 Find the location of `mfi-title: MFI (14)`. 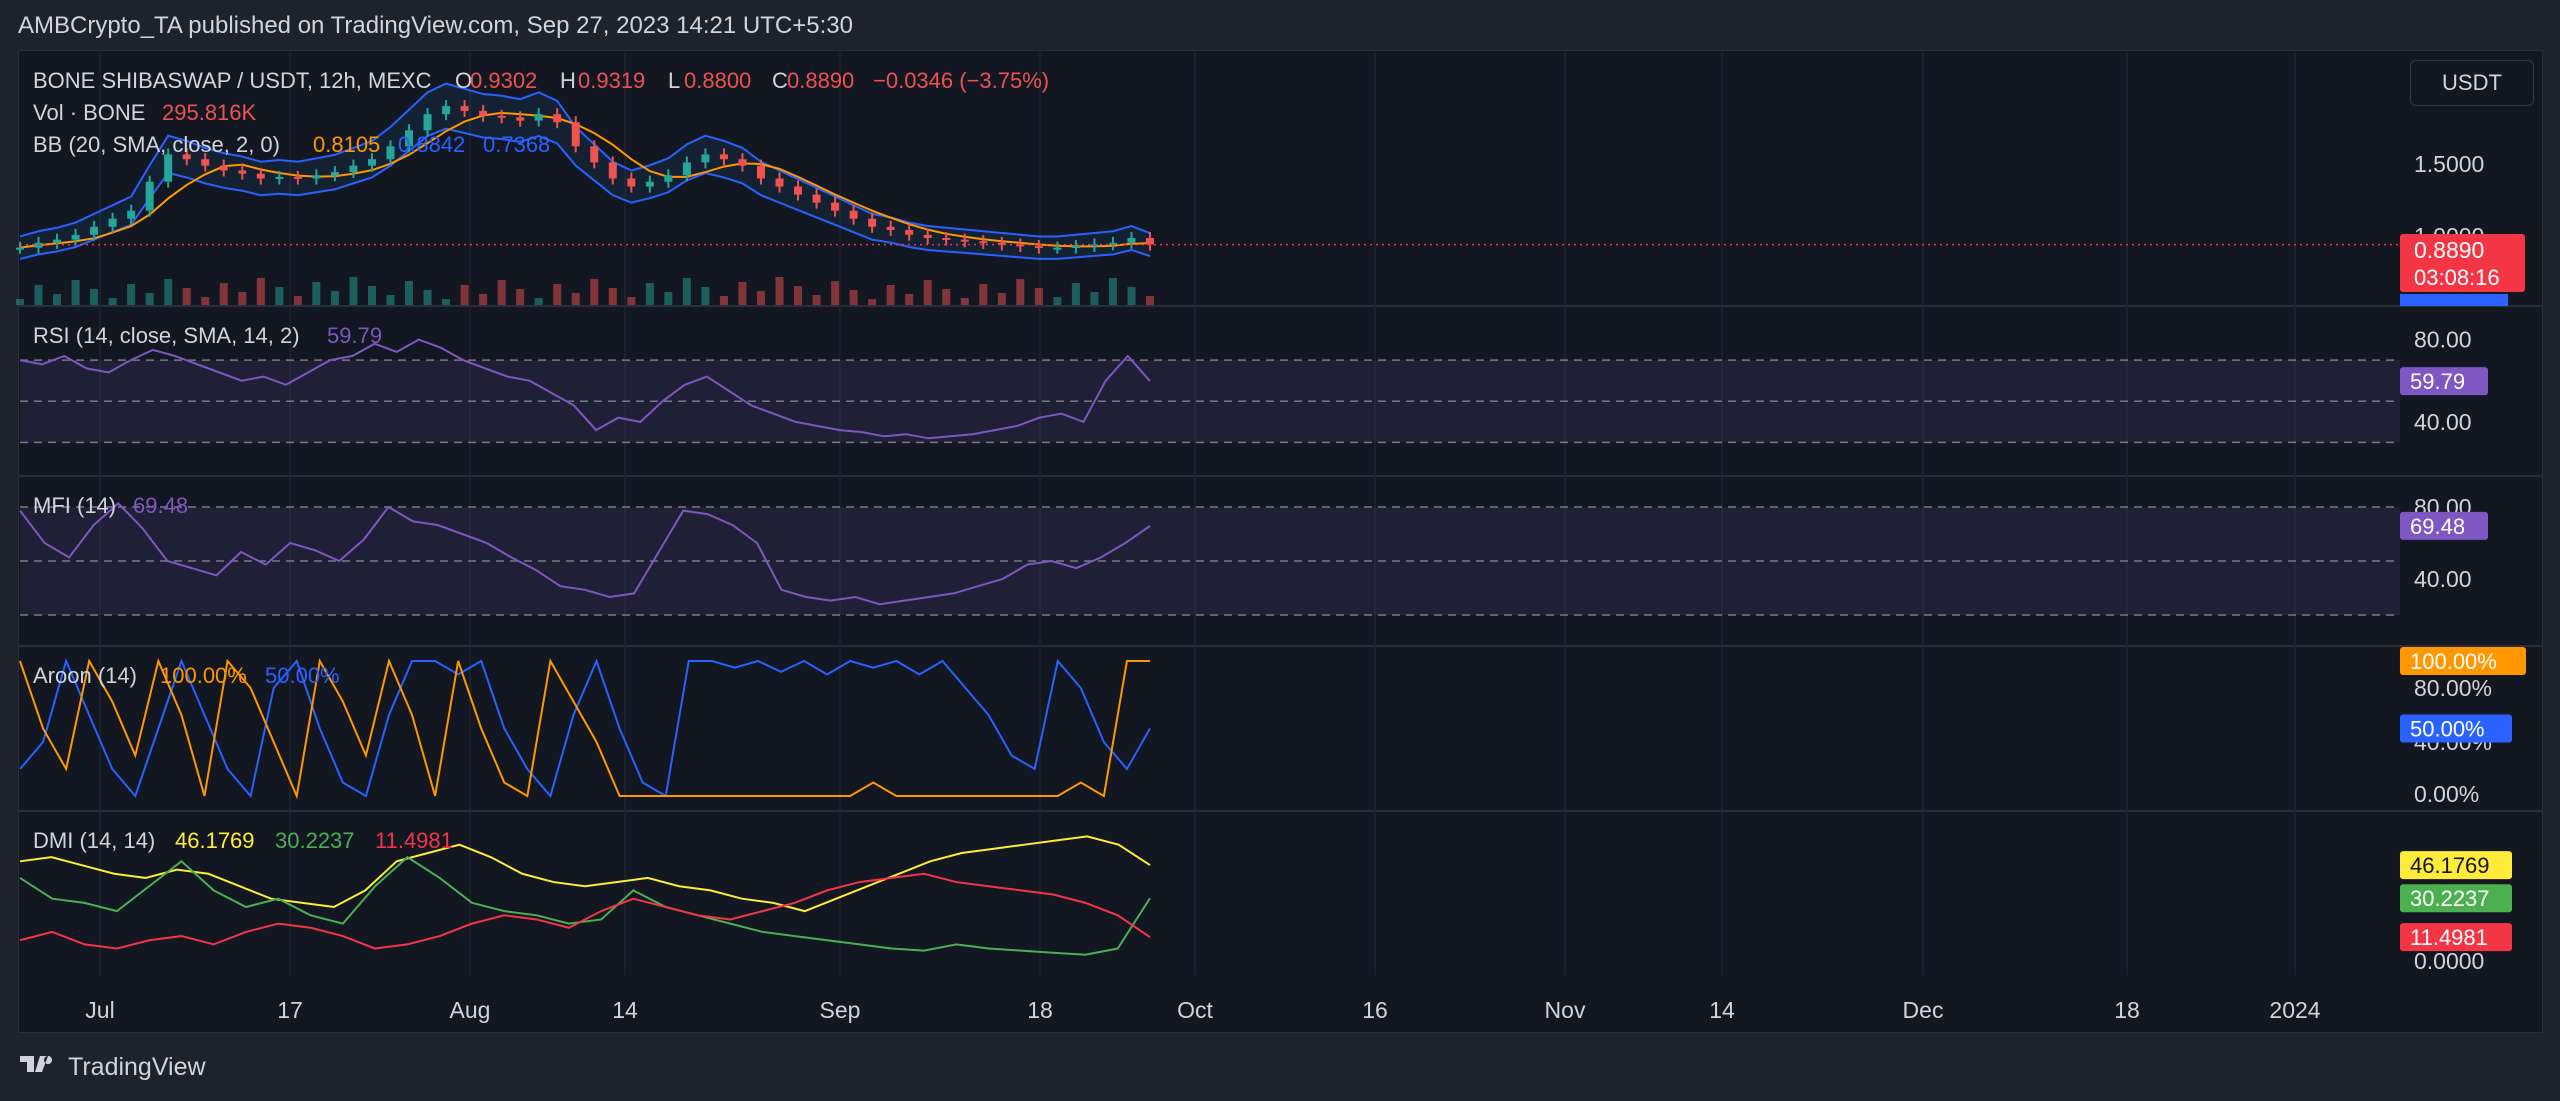

mfi-title: MFI (14) is located at coordinates (74, 505).